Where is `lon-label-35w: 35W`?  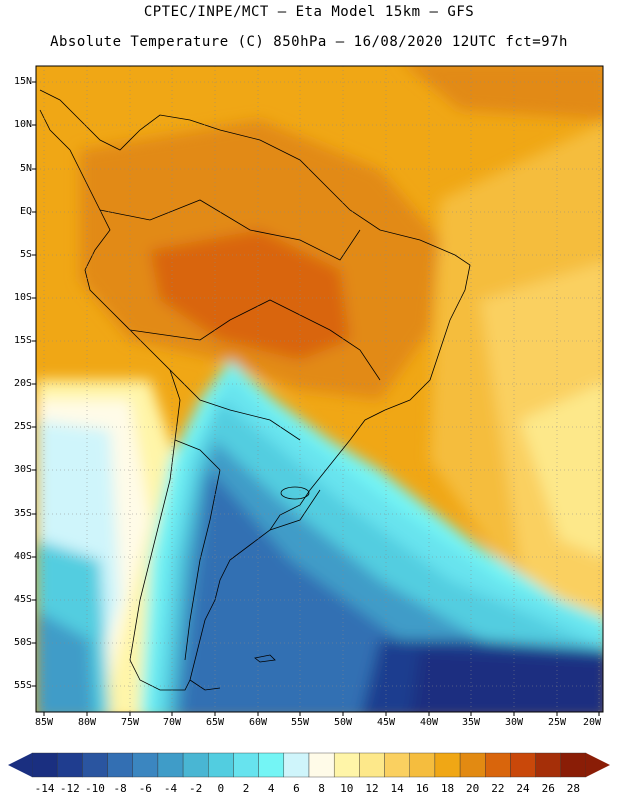 lon-label-35w: 35W is located at coordinates (471, 722).